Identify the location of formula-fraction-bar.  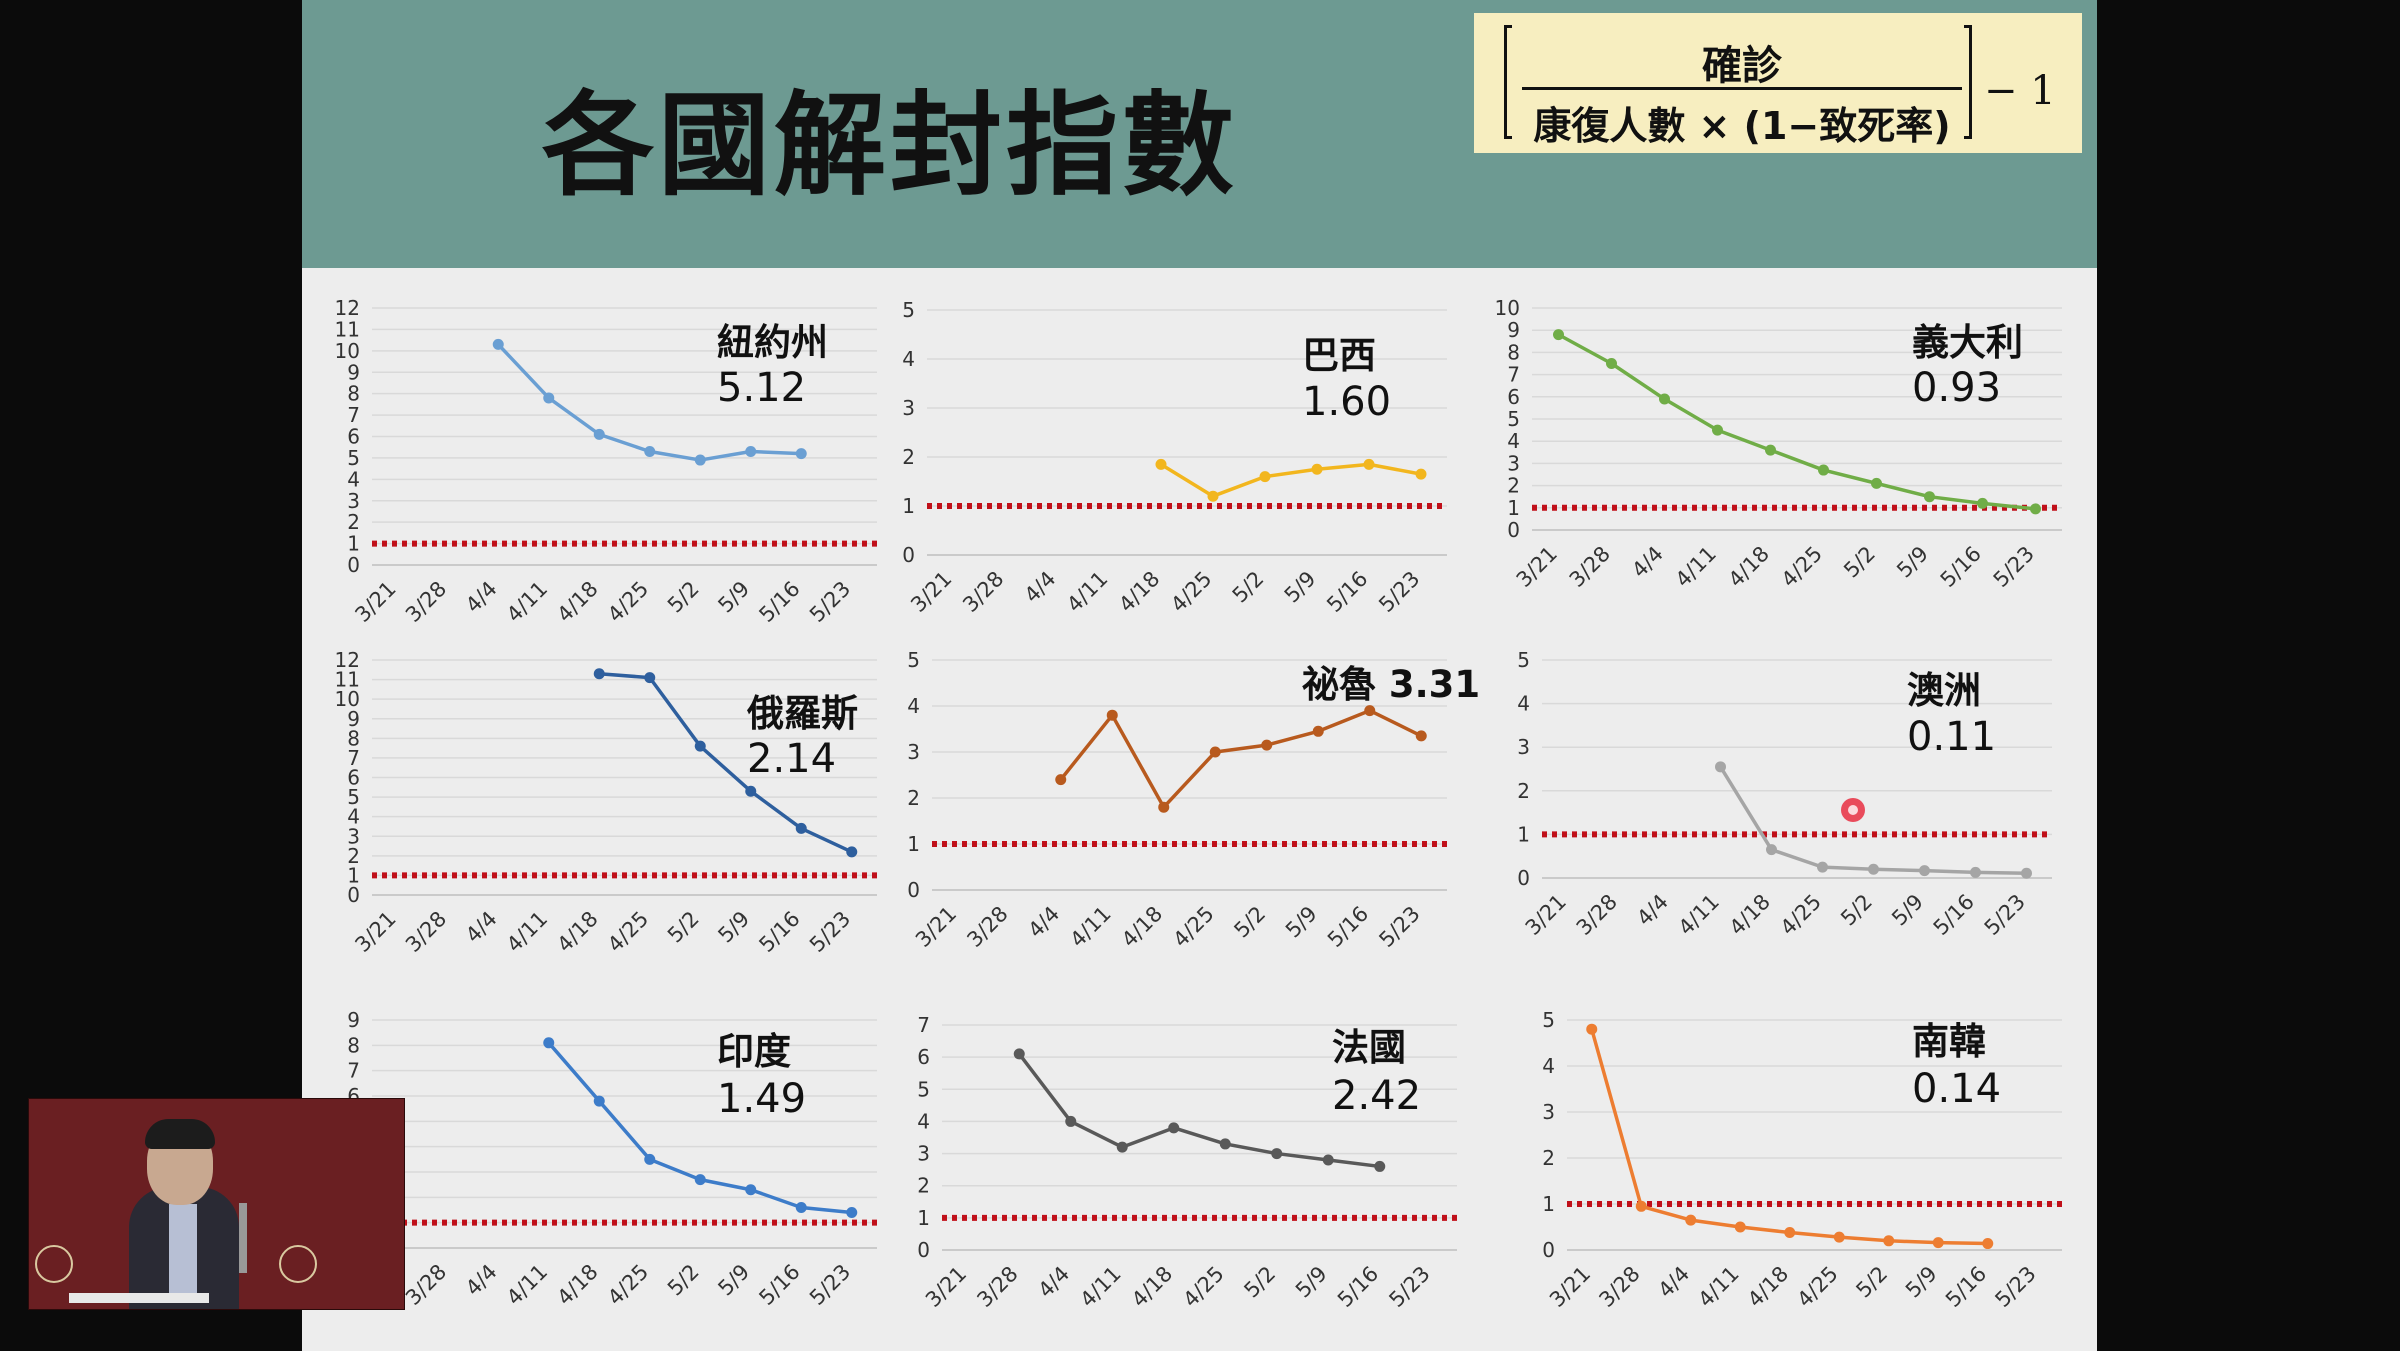
(1742, 88).